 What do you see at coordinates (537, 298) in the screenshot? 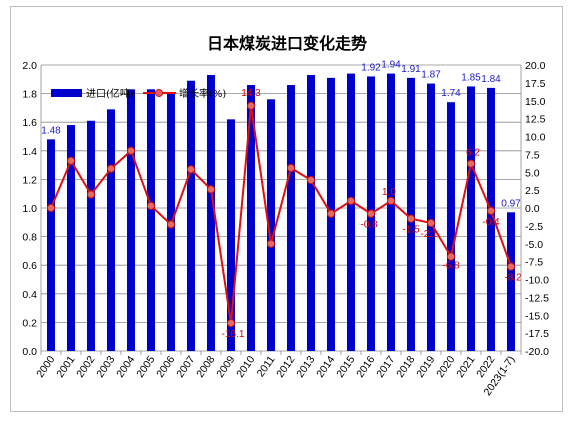
I see `y-right-tick-label: -12.5` at bounding box center [537, 298].